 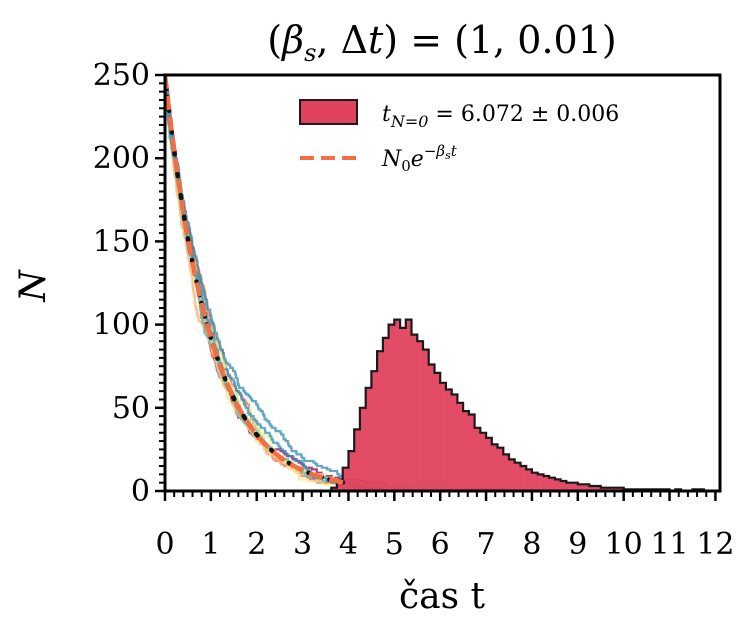 I want to click on x-tick-label: 4, so click(x=348, y=544).